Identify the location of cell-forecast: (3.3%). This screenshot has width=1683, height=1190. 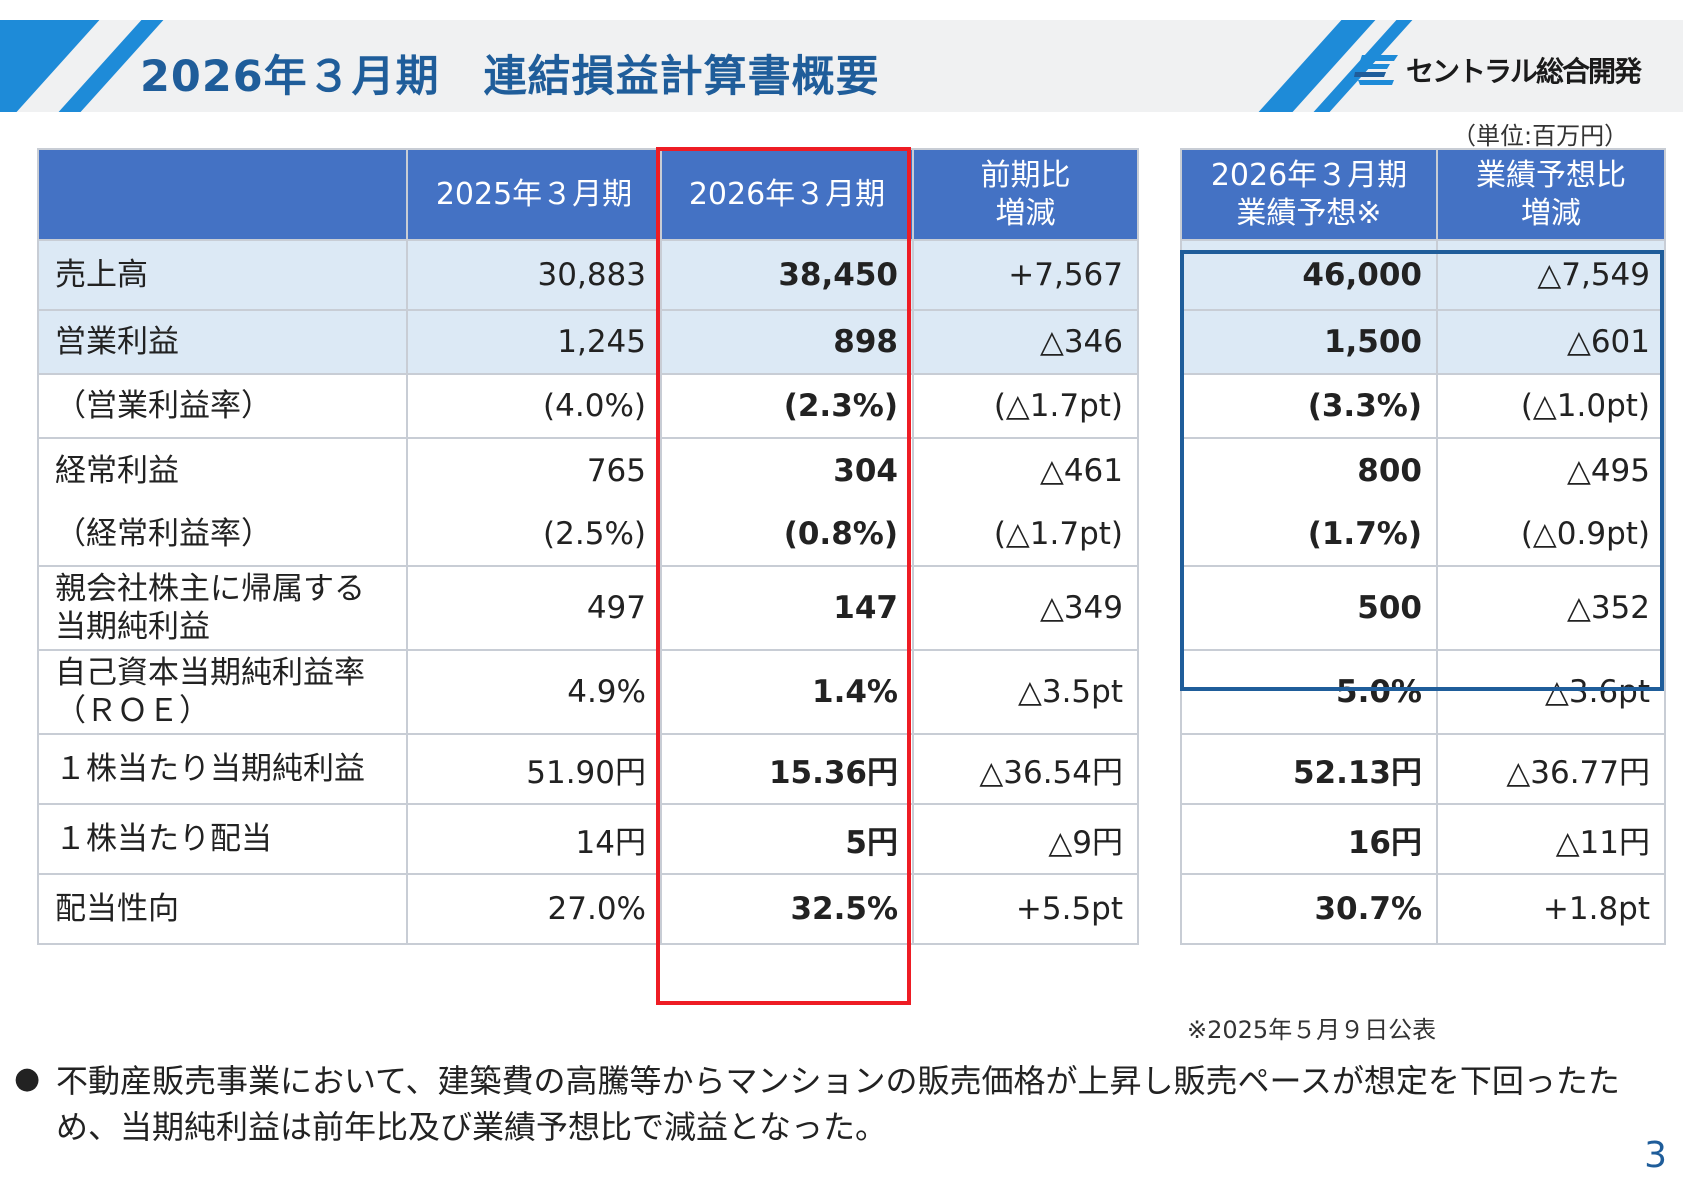
(1309, 406).